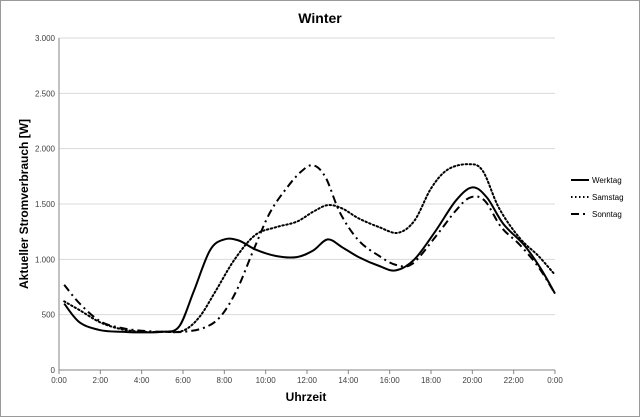 Image resolution: width=640 pixels, height=417 pixels. What do you see at coordinates (320, 18) in the screenshot?
I see `chart-title: Winter` at bounding box center [320, 18].